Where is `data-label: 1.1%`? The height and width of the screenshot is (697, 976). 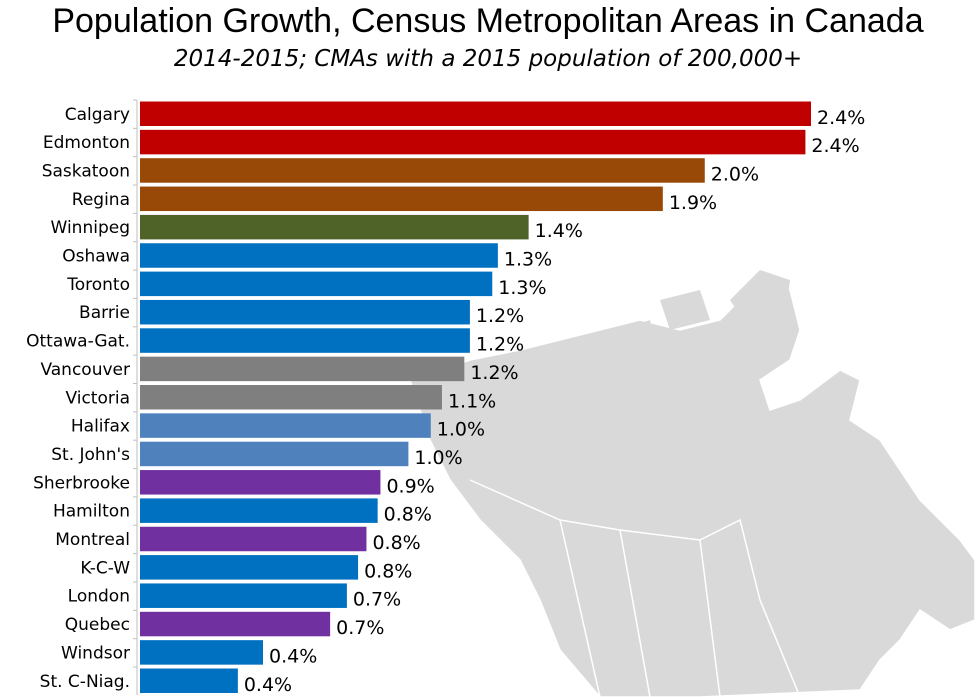
data-label: 1.1% is located at coordinates (472, 401).